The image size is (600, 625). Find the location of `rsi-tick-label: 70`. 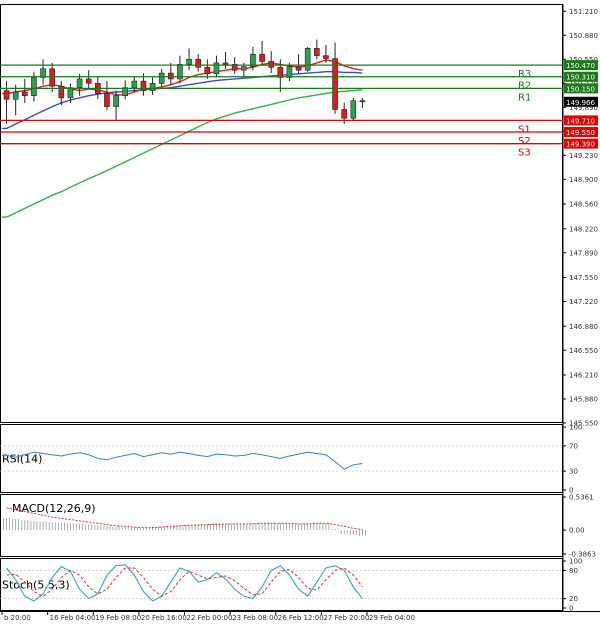

rsi-tick-label: 70 is located at coordinates (573, 446).